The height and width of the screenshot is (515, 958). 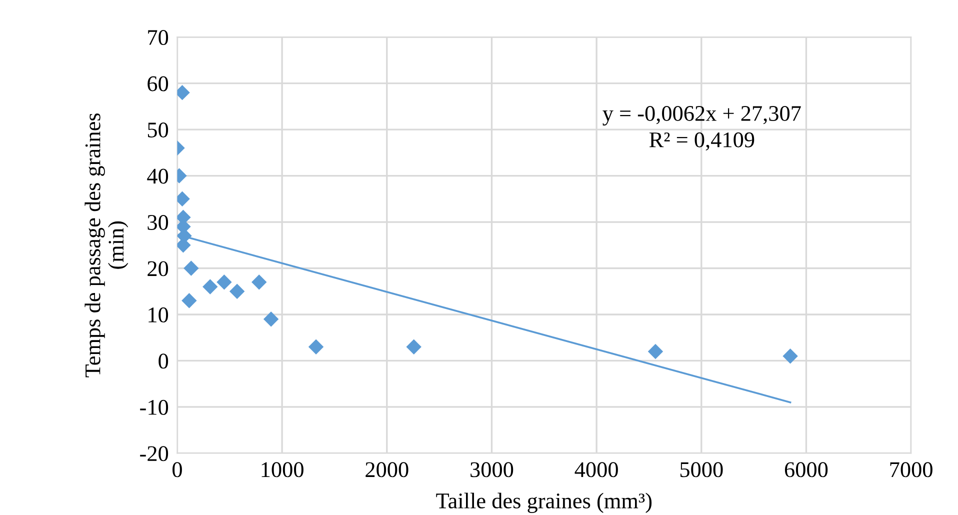 I want to click on y-tick-label: 70, so click(x=158, y=38).